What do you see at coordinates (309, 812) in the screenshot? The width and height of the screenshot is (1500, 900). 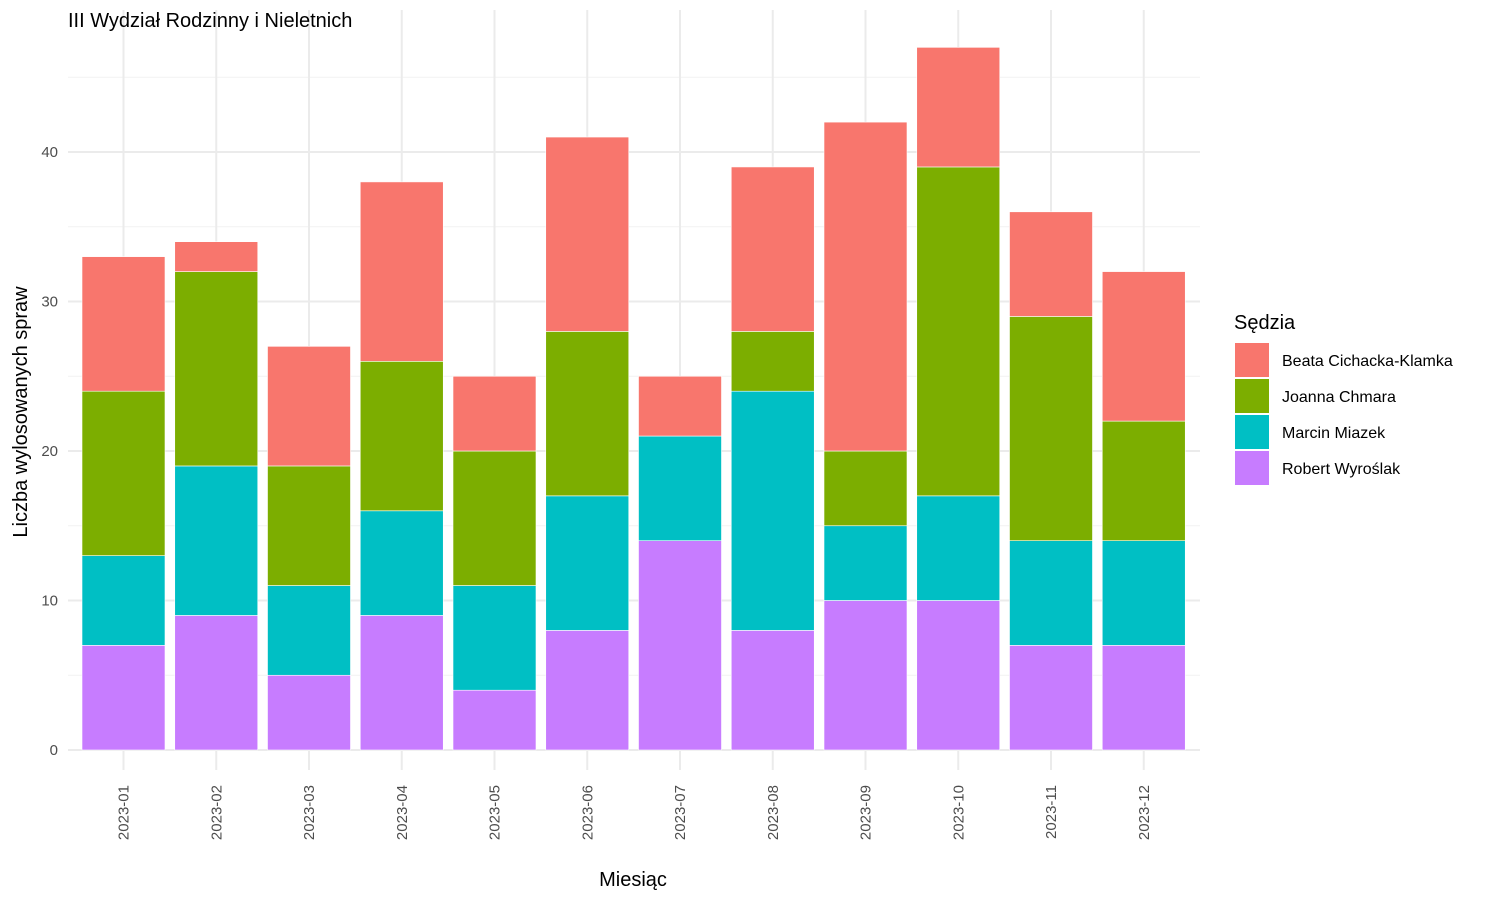 I see `x-tick-label: 2023-03` at bounding box center [309, 812].